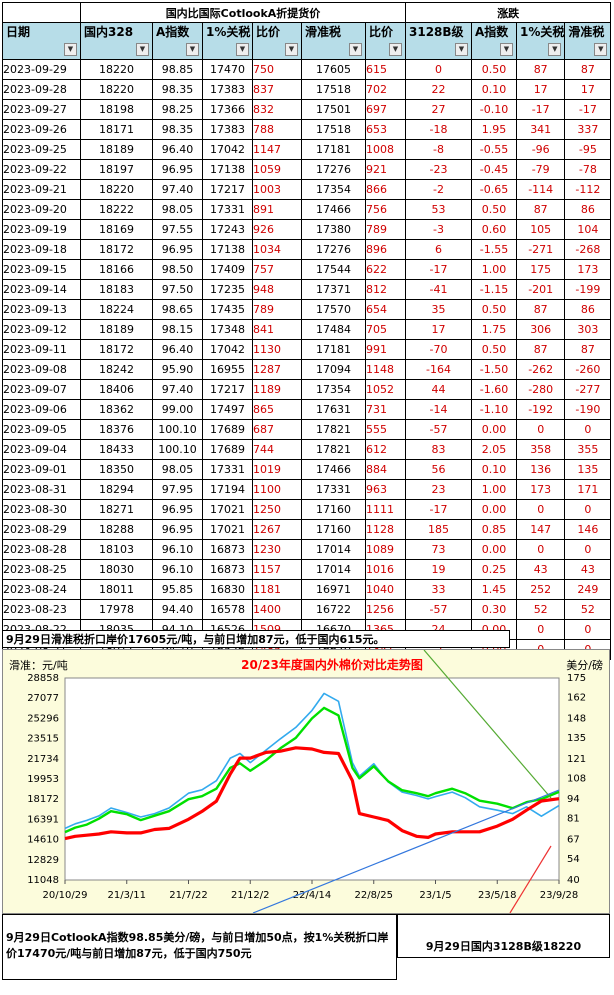 Image resolution: width=614 pixels, height=995 pixels. Describe the element at coordinates (116, 69) in the screenshot. I see `col-domestic-328-cell: 18220` at that location.